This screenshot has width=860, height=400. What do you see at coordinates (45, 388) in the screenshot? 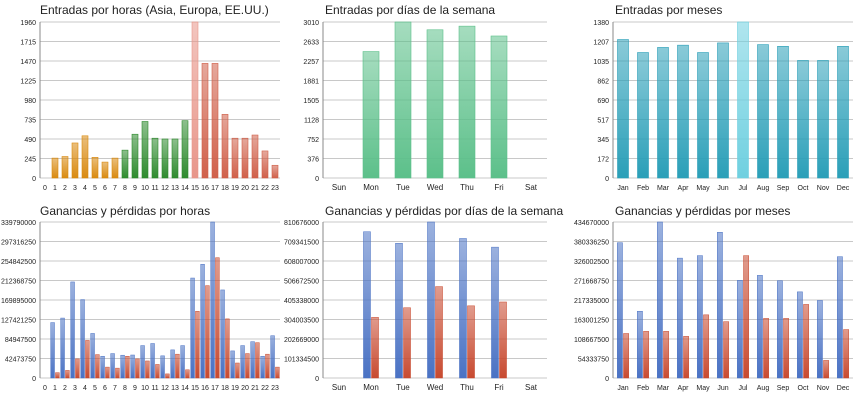
I see `x-tick-label: 0` at bounding box center [45, 388].